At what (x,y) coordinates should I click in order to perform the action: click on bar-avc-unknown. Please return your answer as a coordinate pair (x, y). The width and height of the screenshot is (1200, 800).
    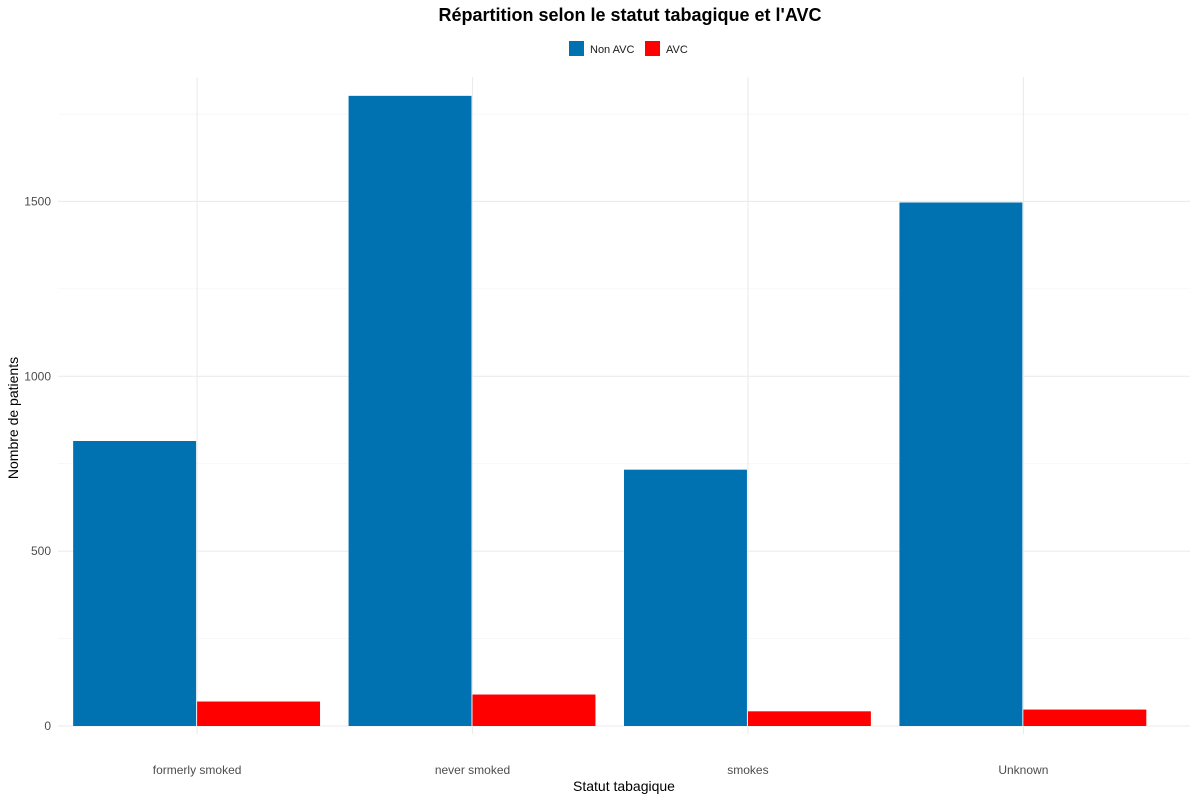
    Looking at the image, I should click on (1085, 717).